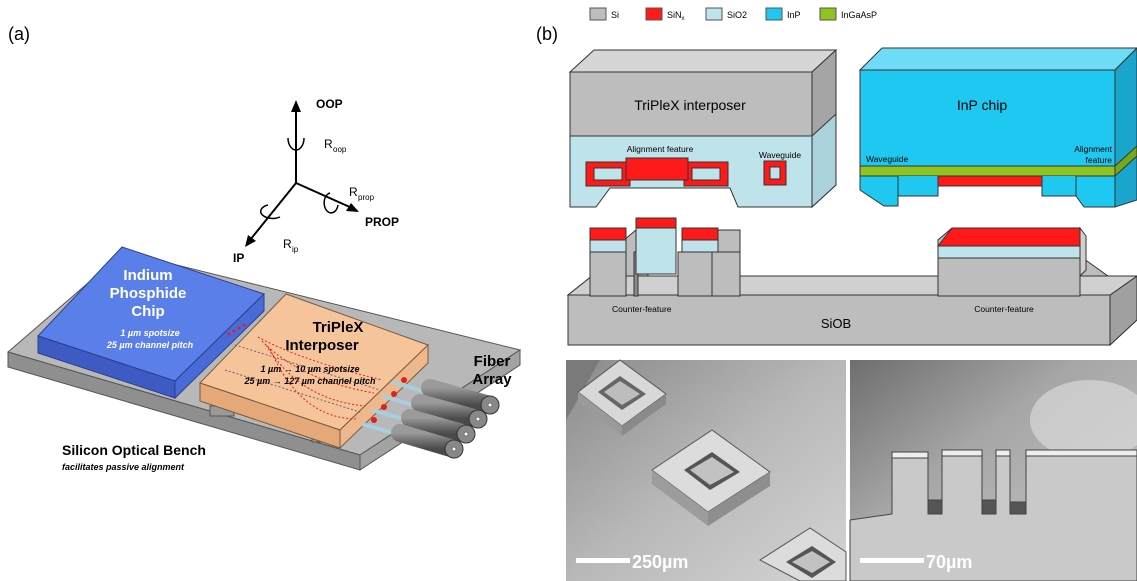 Image resolution: width=1137 pixels, height=581 pixels. I want to click on siob-label: SiOB, so click(836, 323).